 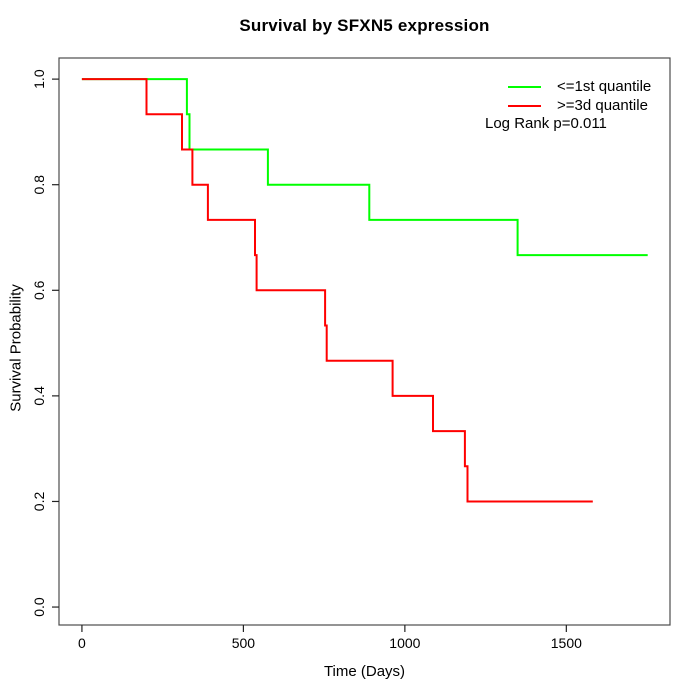 I want to click on legend-label-first-quantile: <=1st quantile, so click(x=604, y=86).